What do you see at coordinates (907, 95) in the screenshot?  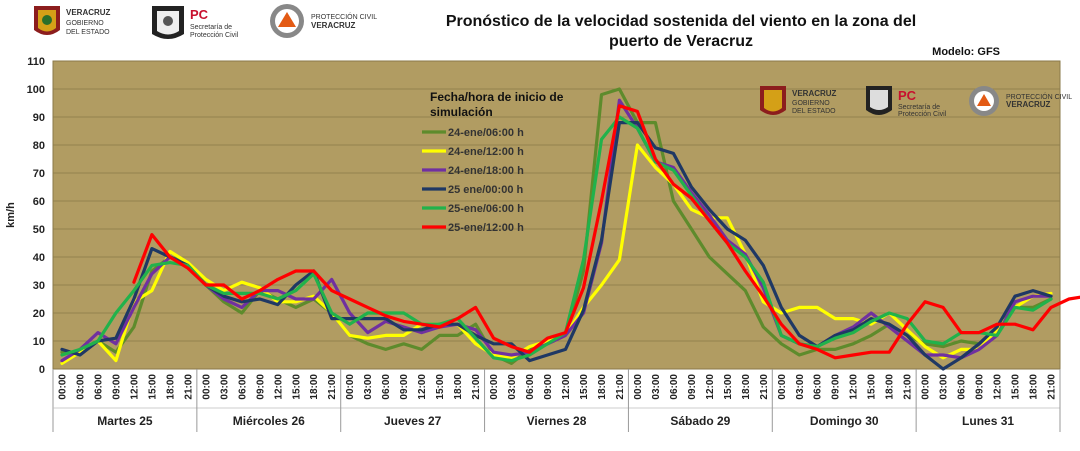 I see `plot-pc-name: PC` at bounding box center [907, 95].